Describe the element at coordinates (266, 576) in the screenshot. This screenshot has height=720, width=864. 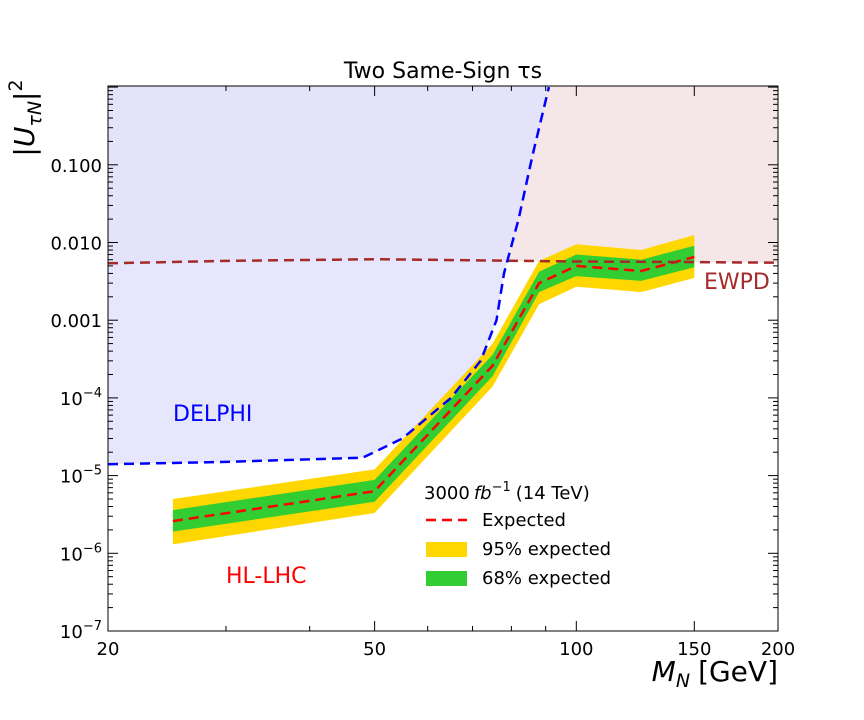
I see `hl-lhc-label: HL-LHC` at that location.